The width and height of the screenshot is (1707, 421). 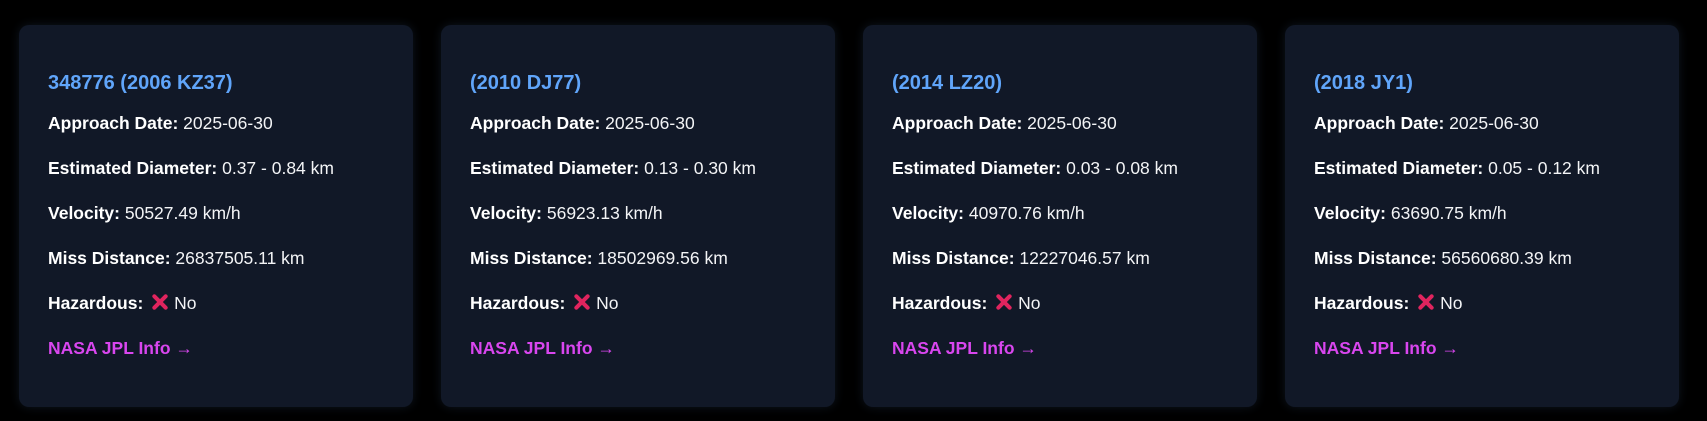 I want to click on miss-distance-value: 18502969.56 km, so click(x=662, y=258).